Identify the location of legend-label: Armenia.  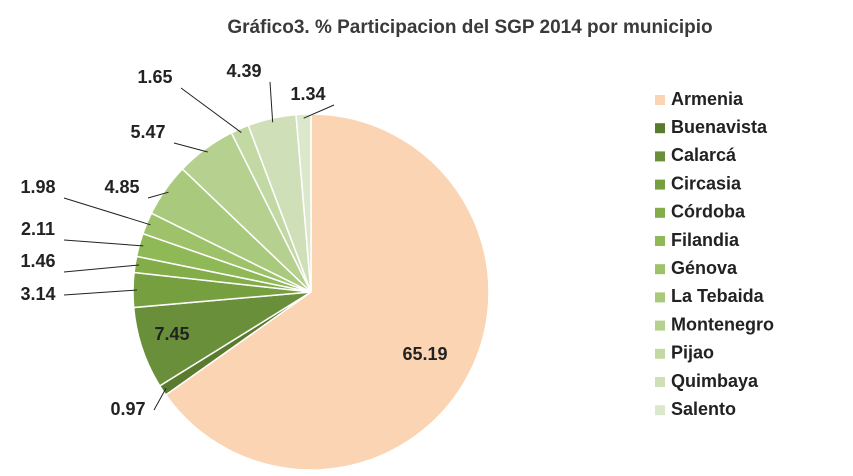
(707, 99).